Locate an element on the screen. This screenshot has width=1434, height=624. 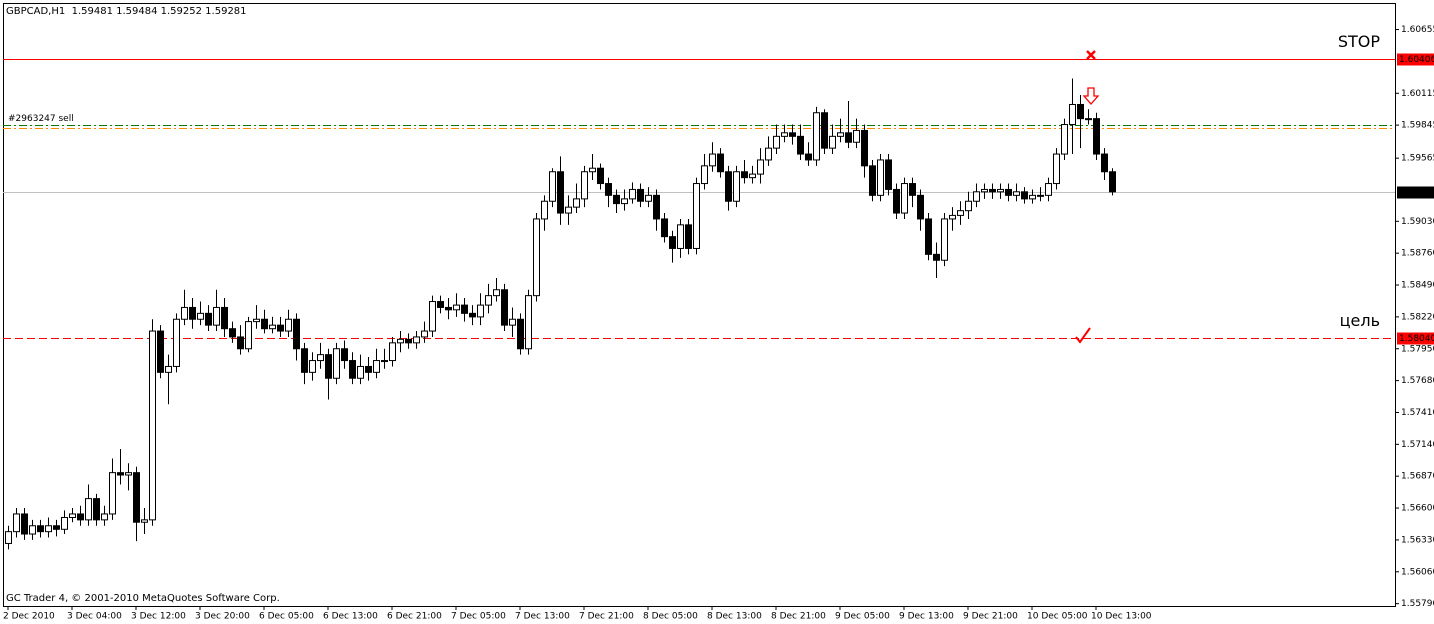
x-tick-label: 6 Dec 05:00 is located at coordinates (286, 617).